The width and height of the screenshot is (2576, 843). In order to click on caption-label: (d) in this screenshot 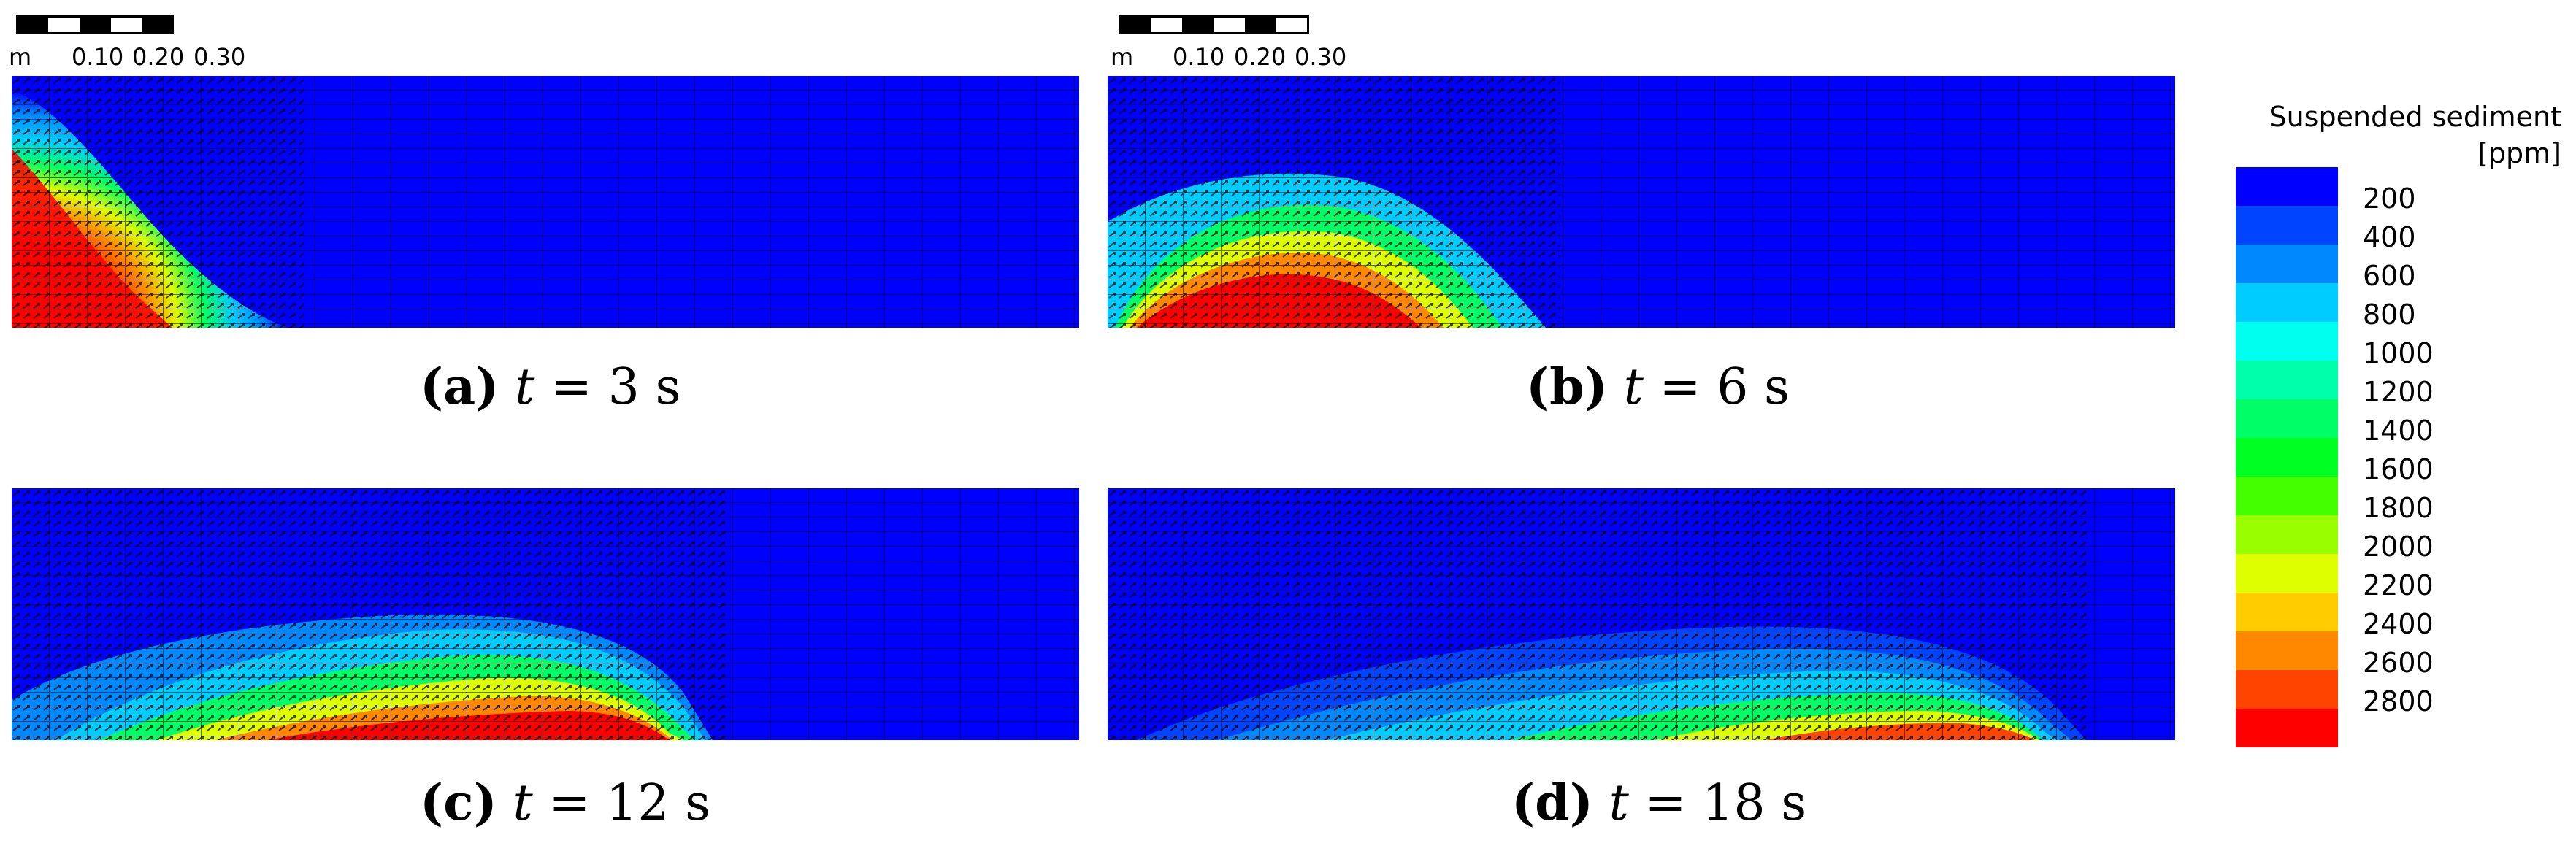, I will do `click(1552, 803)`.